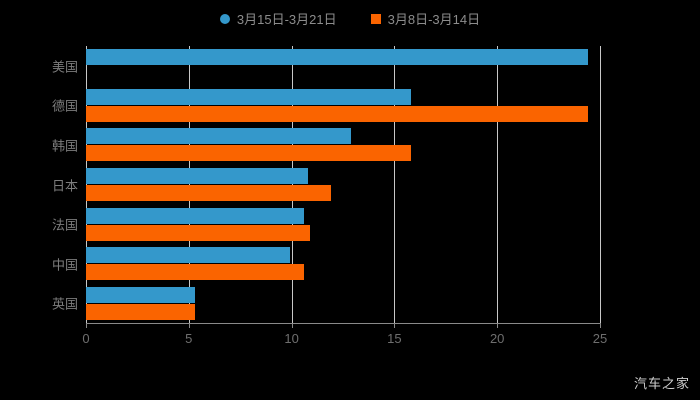  Describe the element at coordinates (189, 338) in the screenshot. I see `x-axis-tick-label: 5` at that location.